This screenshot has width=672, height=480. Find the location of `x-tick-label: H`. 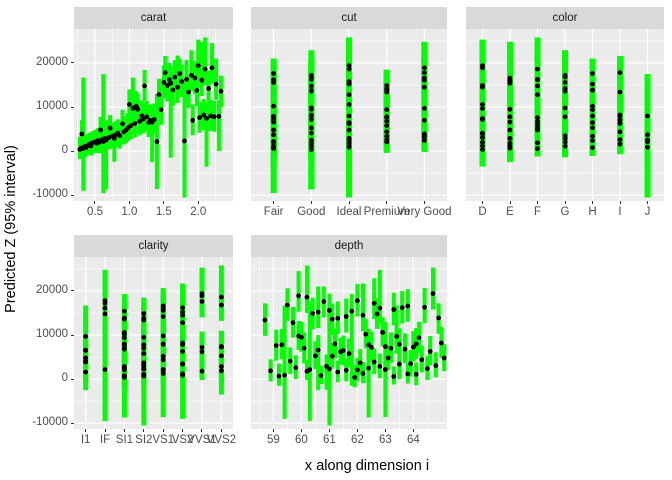

x-tick-label: H is located at coordinates (592, 212).